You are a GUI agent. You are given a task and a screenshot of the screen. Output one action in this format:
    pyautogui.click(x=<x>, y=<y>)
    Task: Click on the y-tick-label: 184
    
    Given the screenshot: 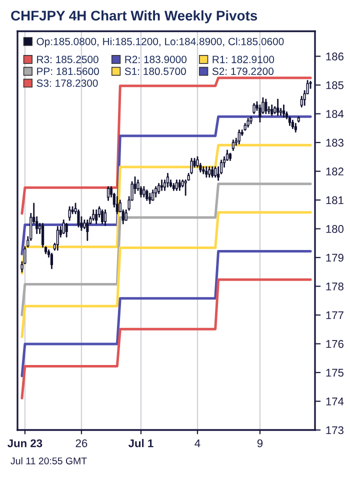 What is the action you would take?
    pyautogui.click(x=335, y=114)
    